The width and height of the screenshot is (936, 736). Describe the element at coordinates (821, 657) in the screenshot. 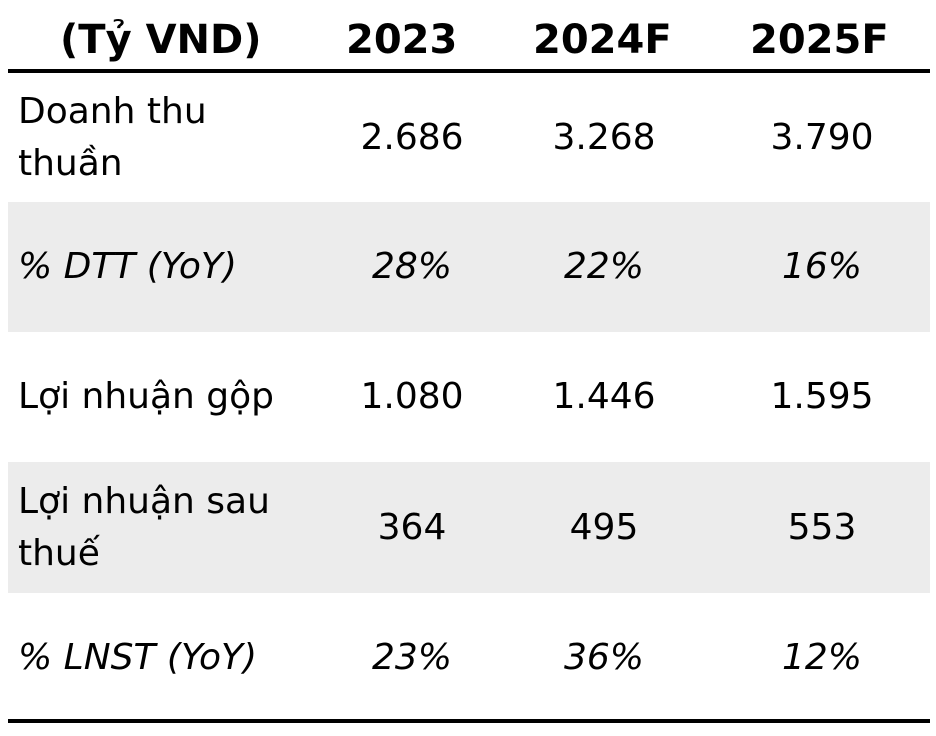

I see `cell-2025f: 12%` at that location.